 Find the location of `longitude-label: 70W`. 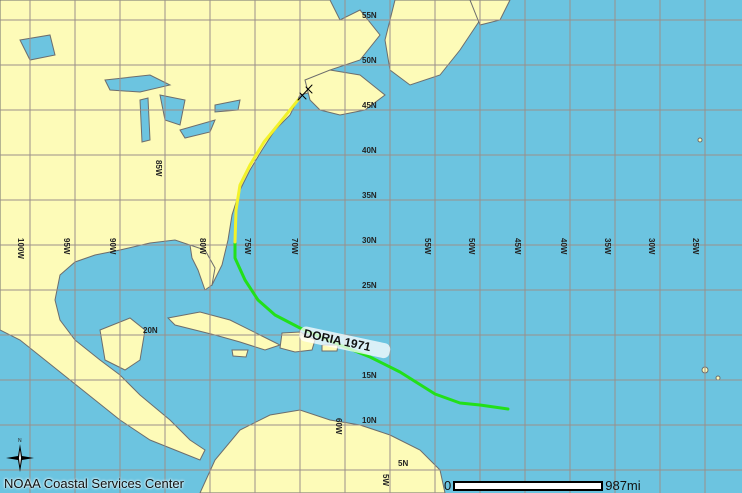

longitude-label: 70W is located at coordinates (294, 246).